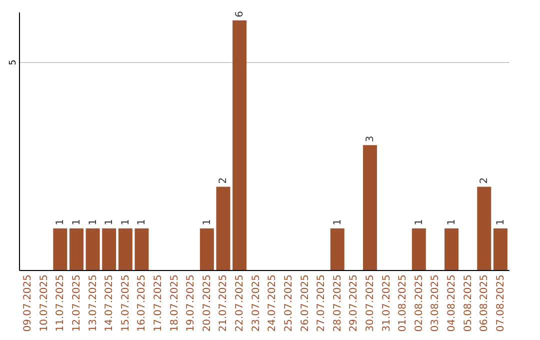  What do you see at coordinates (500, 303) in the screenshot?
I see `x-tick-label: 07.08.2025` at bounding box center [500, 303].